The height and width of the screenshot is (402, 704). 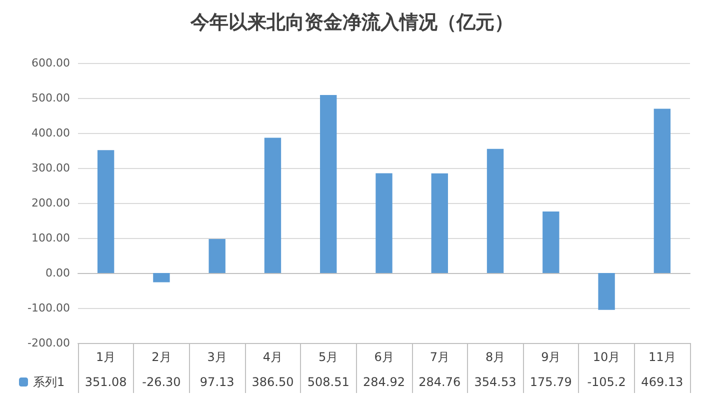 I want to click on y-tick-label: 400.00, so click(x=51, y=133).